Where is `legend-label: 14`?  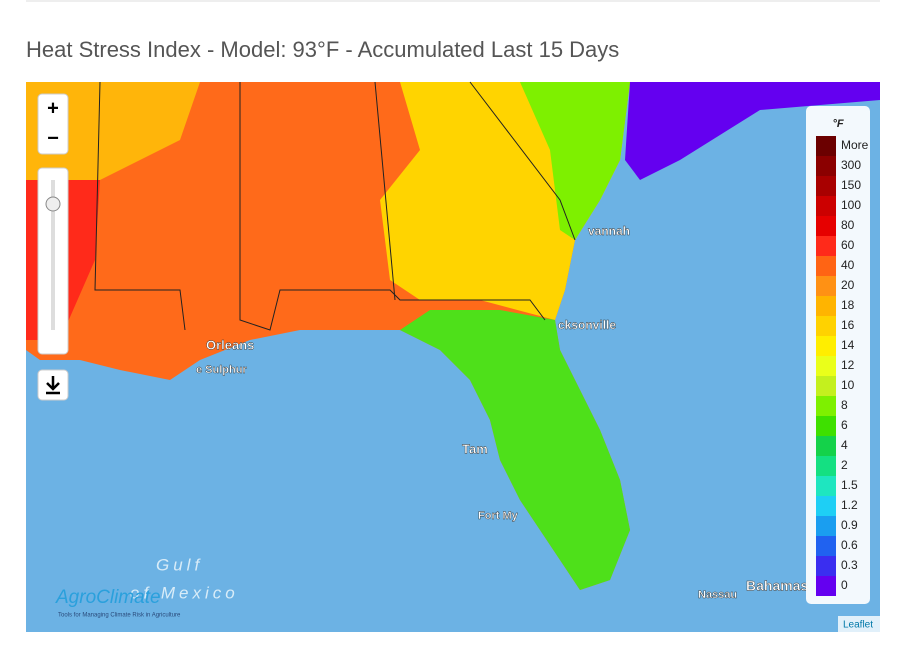
legend-label: 14 is located at coordinates (848, 345).